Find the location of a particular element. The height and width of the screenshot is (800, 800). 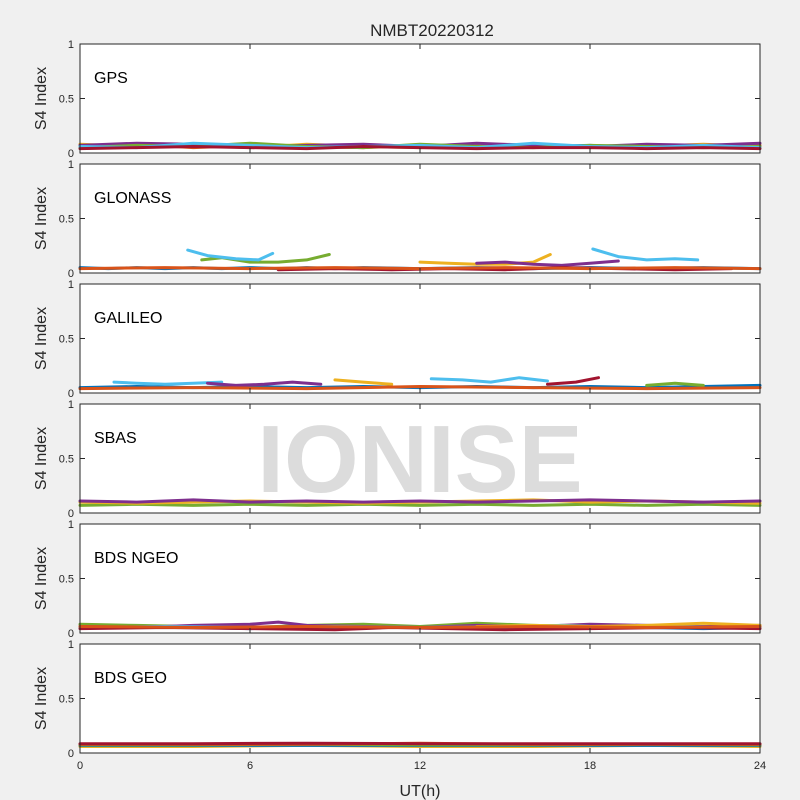

x-tick-label: 6 is located at coordinates (250, 766).